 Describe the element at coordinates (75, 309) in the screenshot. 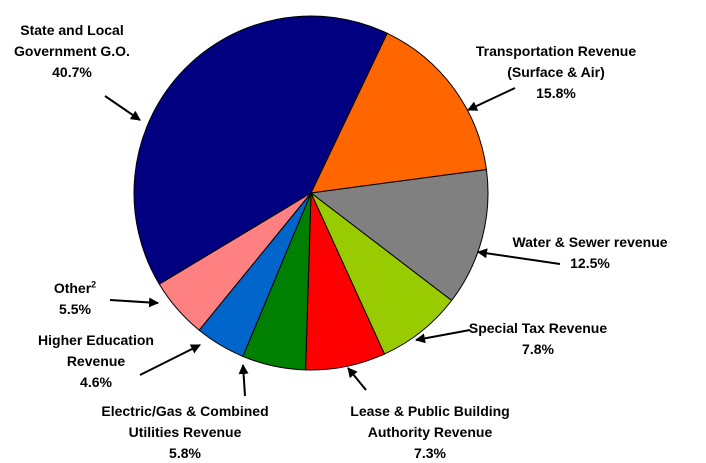

I see `value-label: 5.5%` at that location.